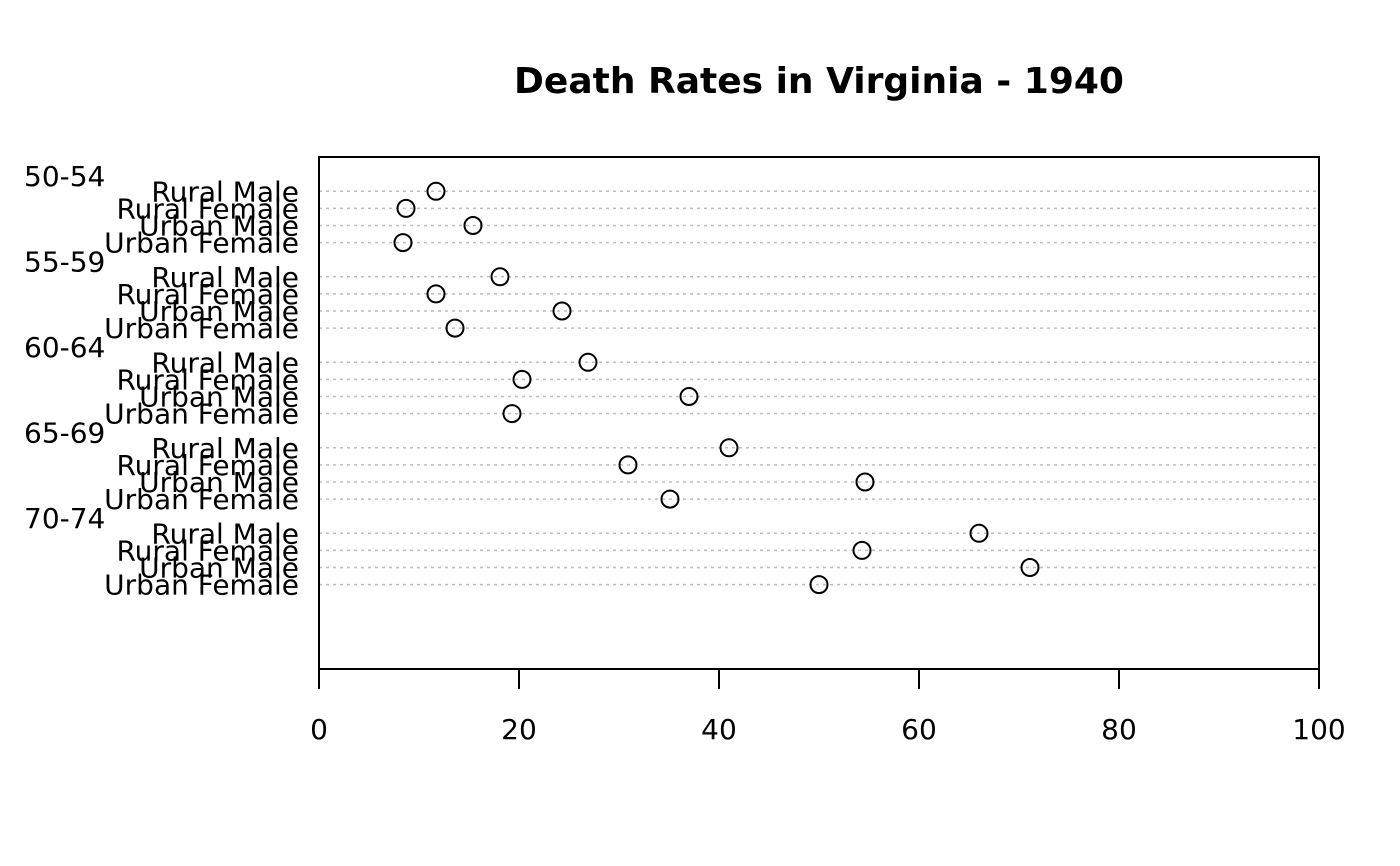 The height and width of the screenshot is (866, 1400). What do you see at coordinates (828, 707) in the screenshot?
I see `x-axis: 0 20 40 60 80 100` at bounding box center [828, 707].